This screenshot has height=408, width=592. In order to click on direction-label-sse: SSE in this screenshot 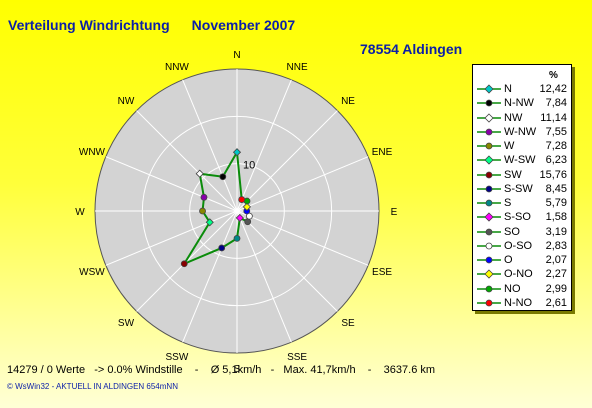, I will do `click(297, 357)`.